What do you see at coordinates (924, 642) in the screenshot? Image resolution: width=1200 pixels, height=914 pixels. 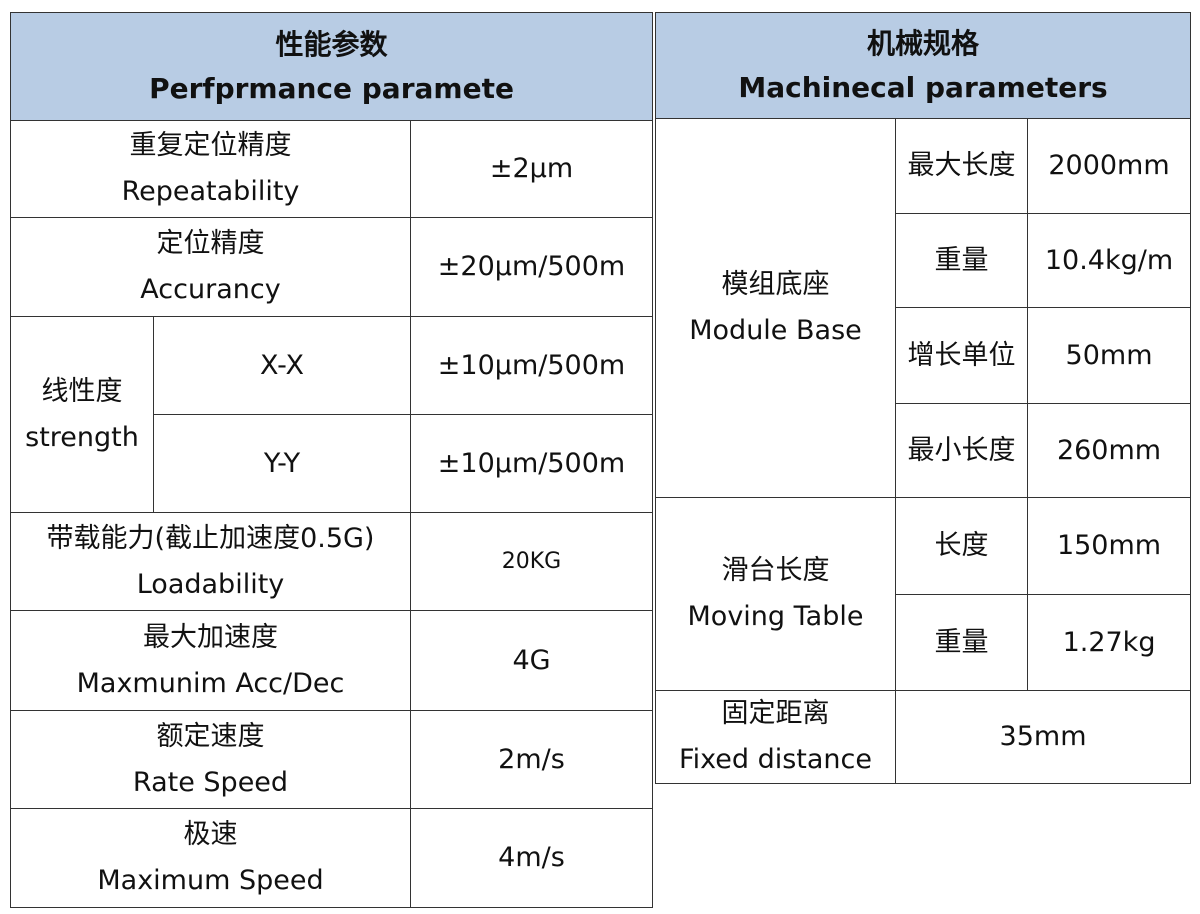 I see `table-row: 重量 1.27kg` at bounding box center [924, 642].